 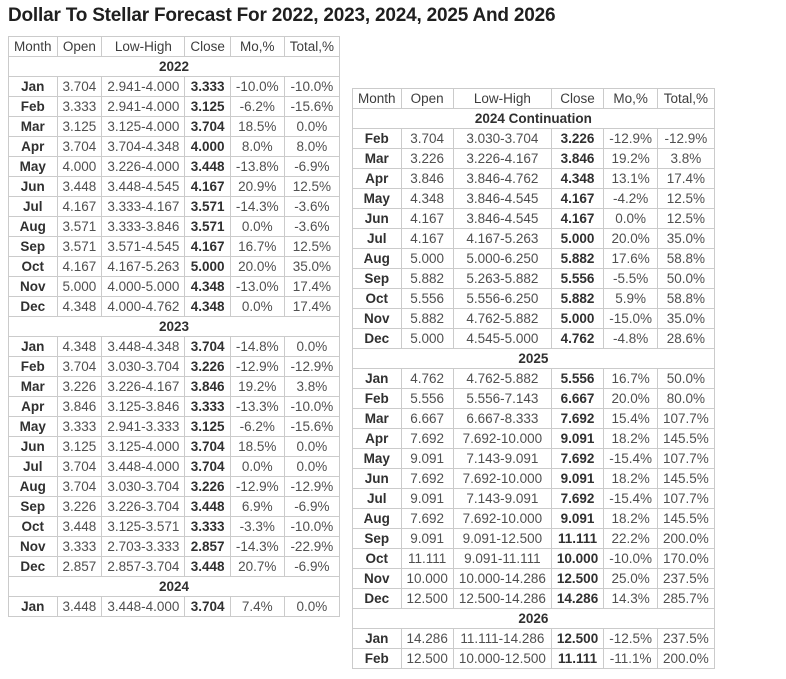 I want to click on cell-open: 2.857, so click(x=79, y=566).